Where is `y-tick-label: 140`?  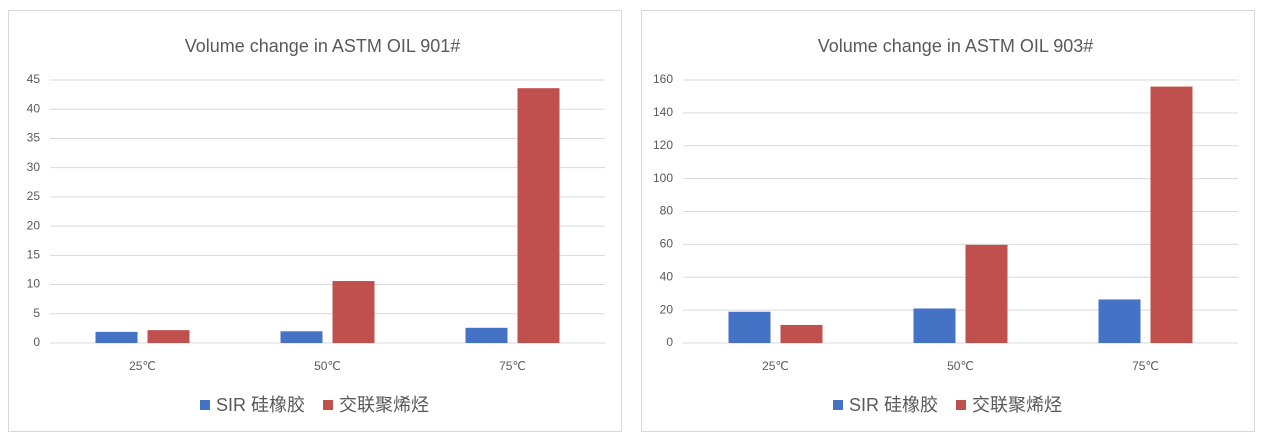 y-tick-label: 140 is located at coordinates (663, 112).